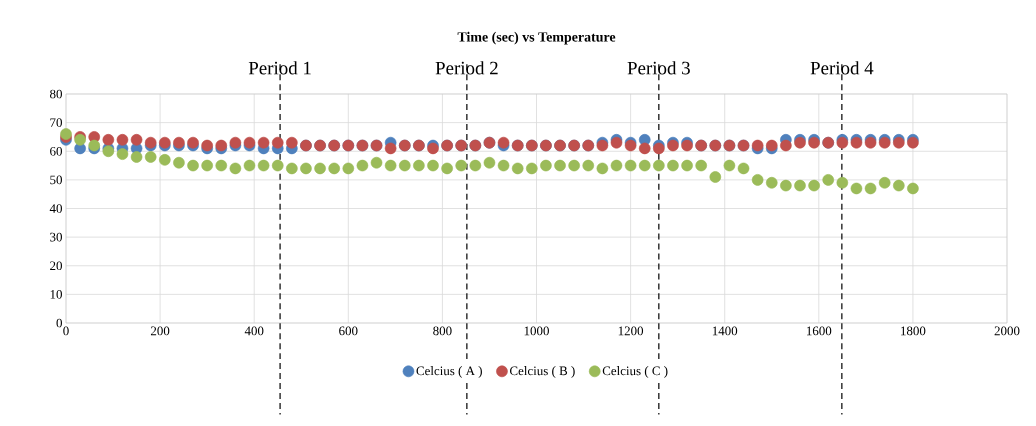 This screenshot has width=1036, height=426. Describe the element at coordinates (56, 237) in the screenshot. I see `y-tick-label: 30` at that location.